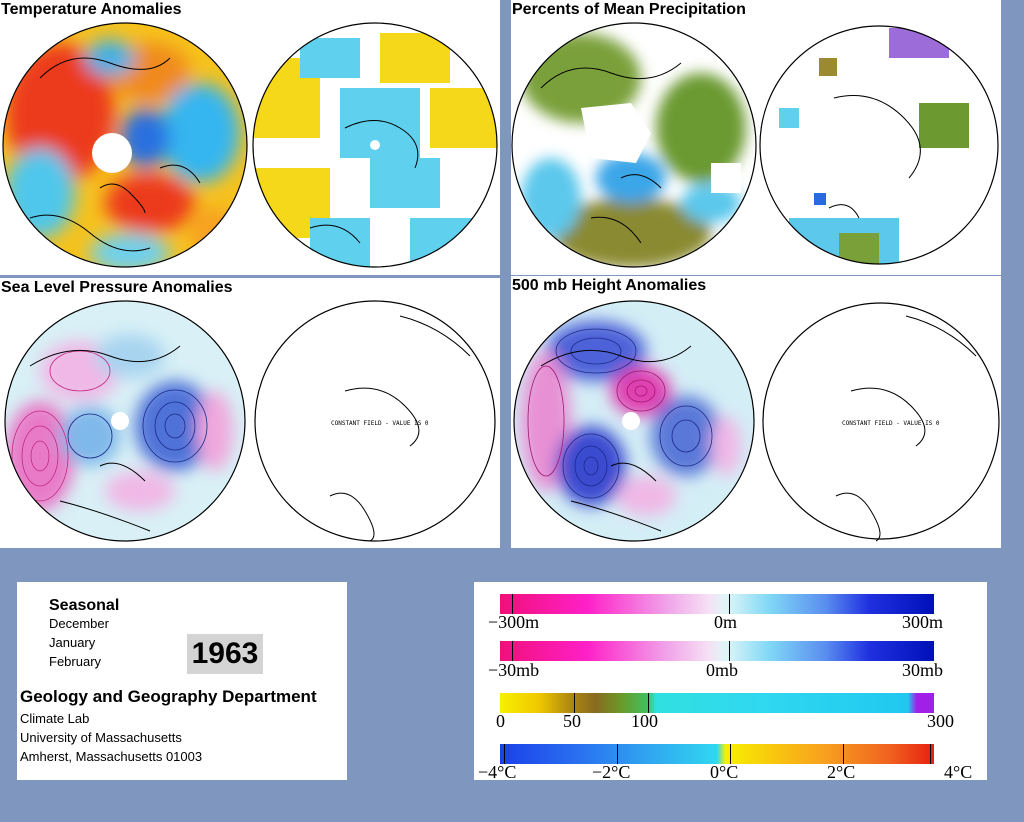 The image size is (1024, 822). I want to click on height-scale-mid: 0m, so click(726, 622).